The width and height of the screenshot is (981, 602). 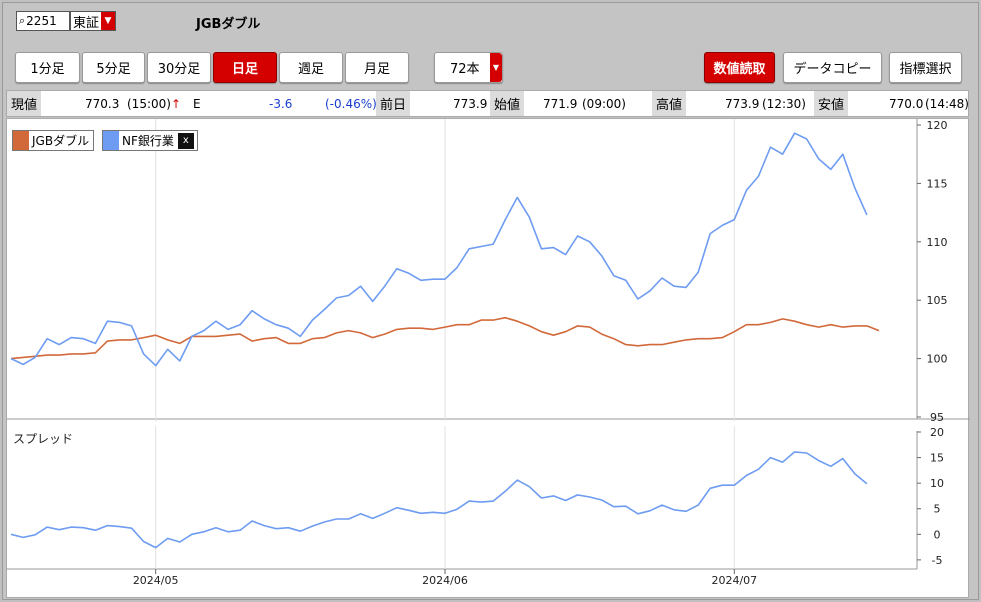 What do you see at coordinates (937, 300) in the screenshot?
I see `y-tick-label: 105` at bounding box center [937, 300].